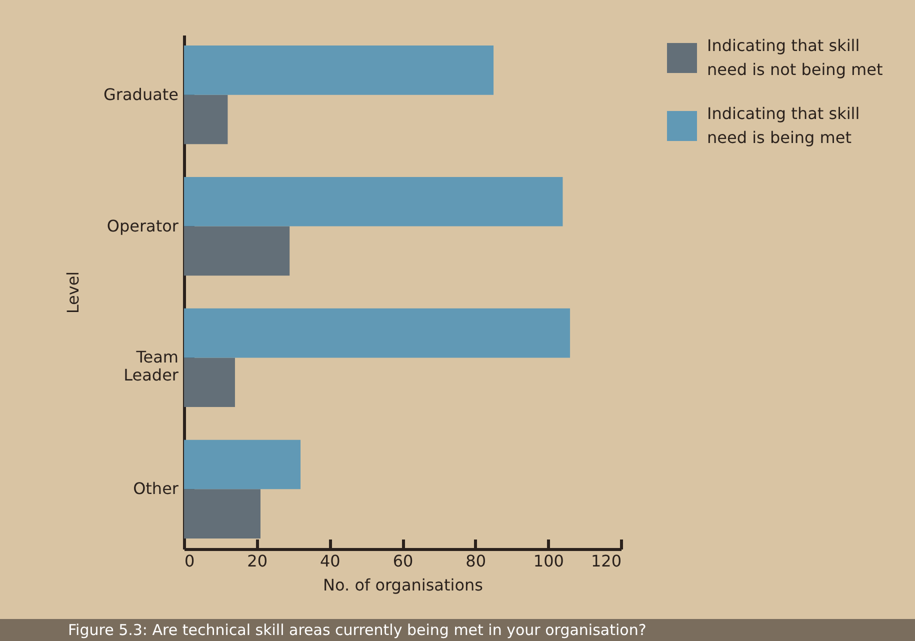  What do you see at coordinates (330, 561) in the screenshot?
I see `x-tick-label: 40` at bounding box center [330, 561].